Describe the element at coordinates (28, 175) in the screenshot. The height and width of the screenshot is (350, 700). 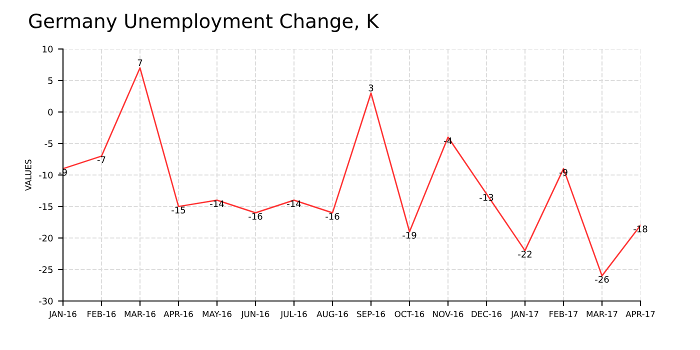
I see `y-axis-title: VALUES` at that location.